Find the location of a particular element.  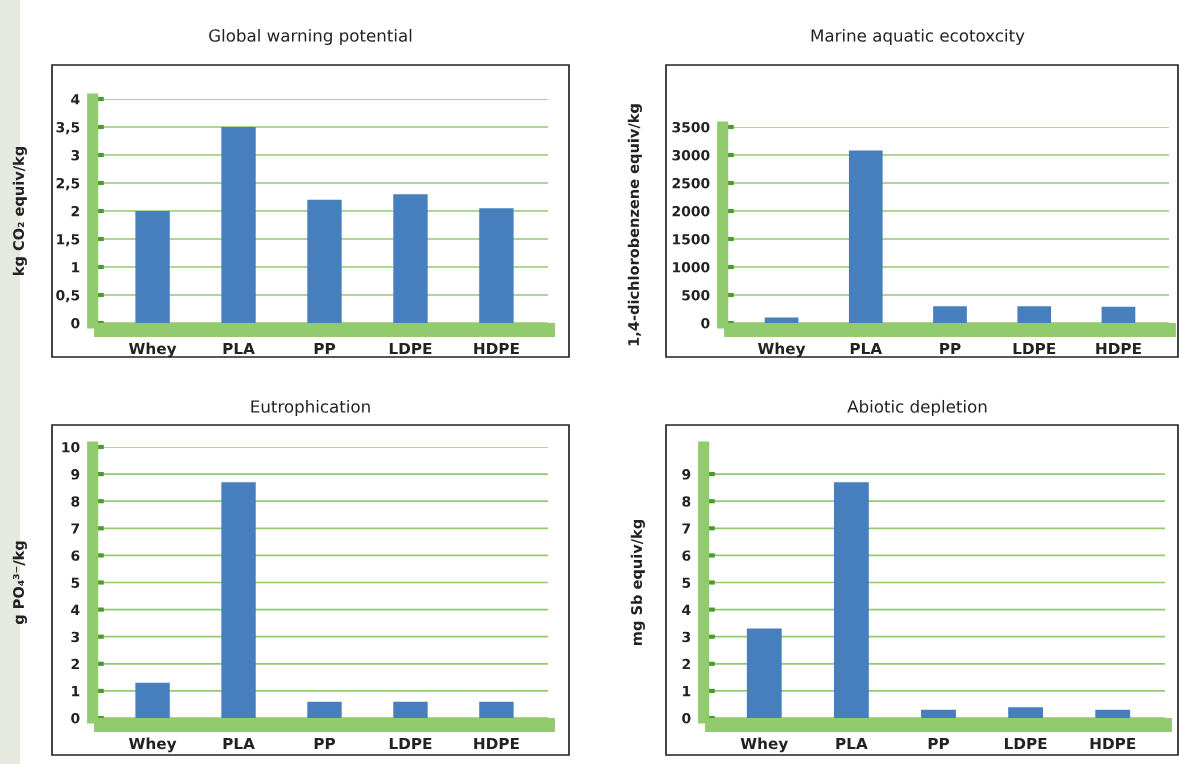

y-axis-title: mg Sb equiv/kg is located at coordinates (637, 582).